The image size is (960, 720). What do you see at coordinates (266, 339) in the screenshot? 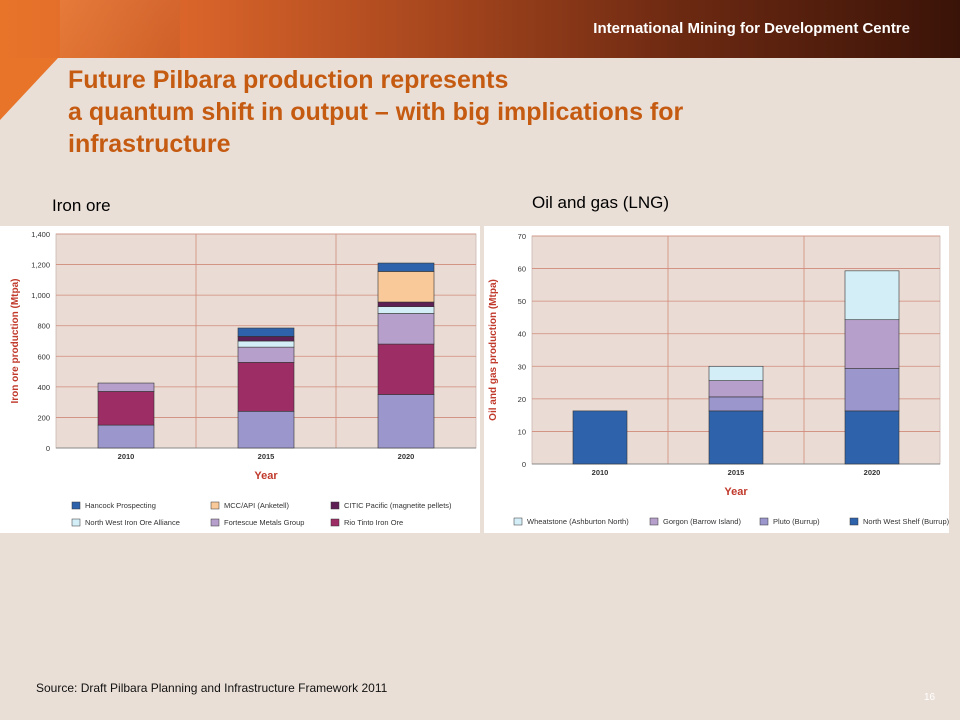
I see `iron-bar-citic-pacific-magnetite-pellets-2015` at bounding box center [266, 339].